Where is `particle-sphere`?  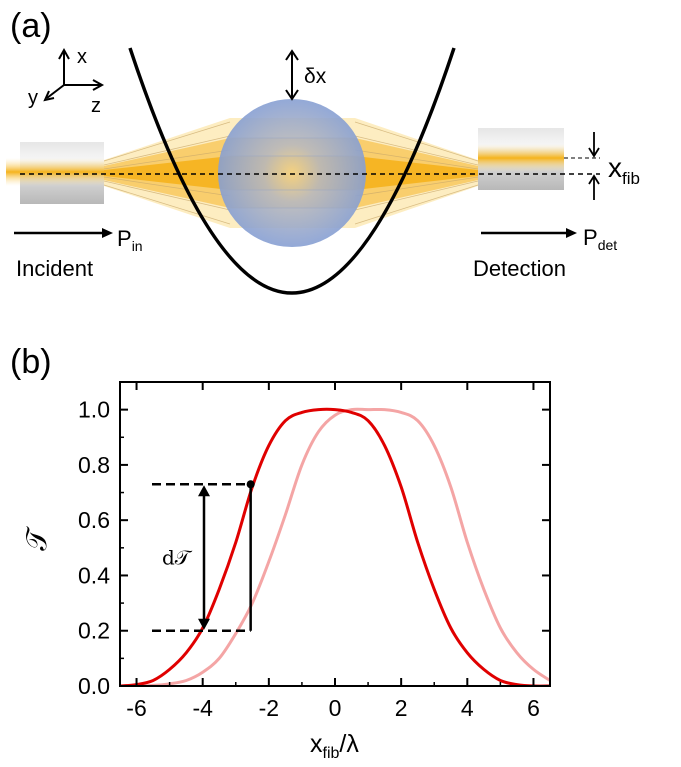
particle-sphere is located at coordinates (292, 173).